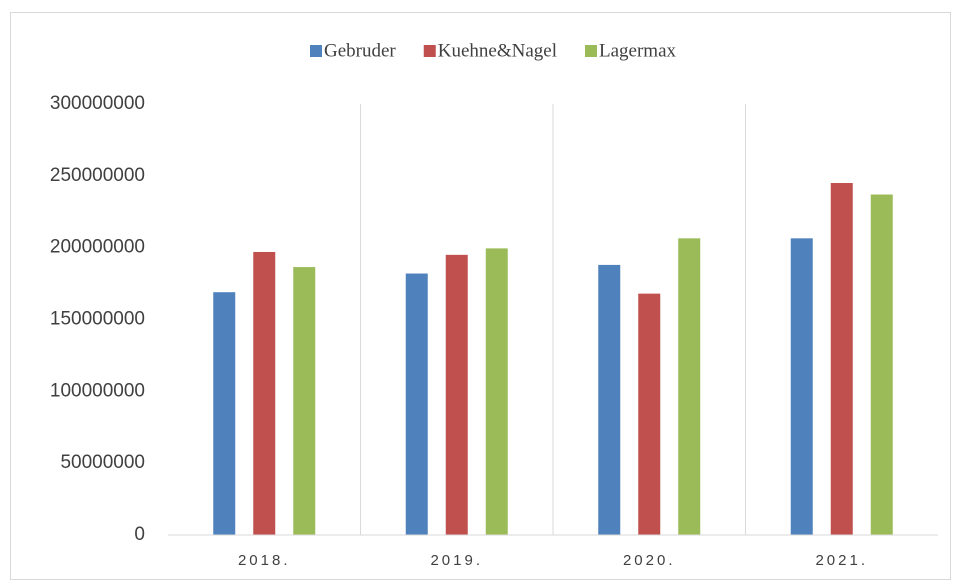 This screenshot has height=581, width=957. I want to click on x-tick-label: 2020., so click(649, 560).